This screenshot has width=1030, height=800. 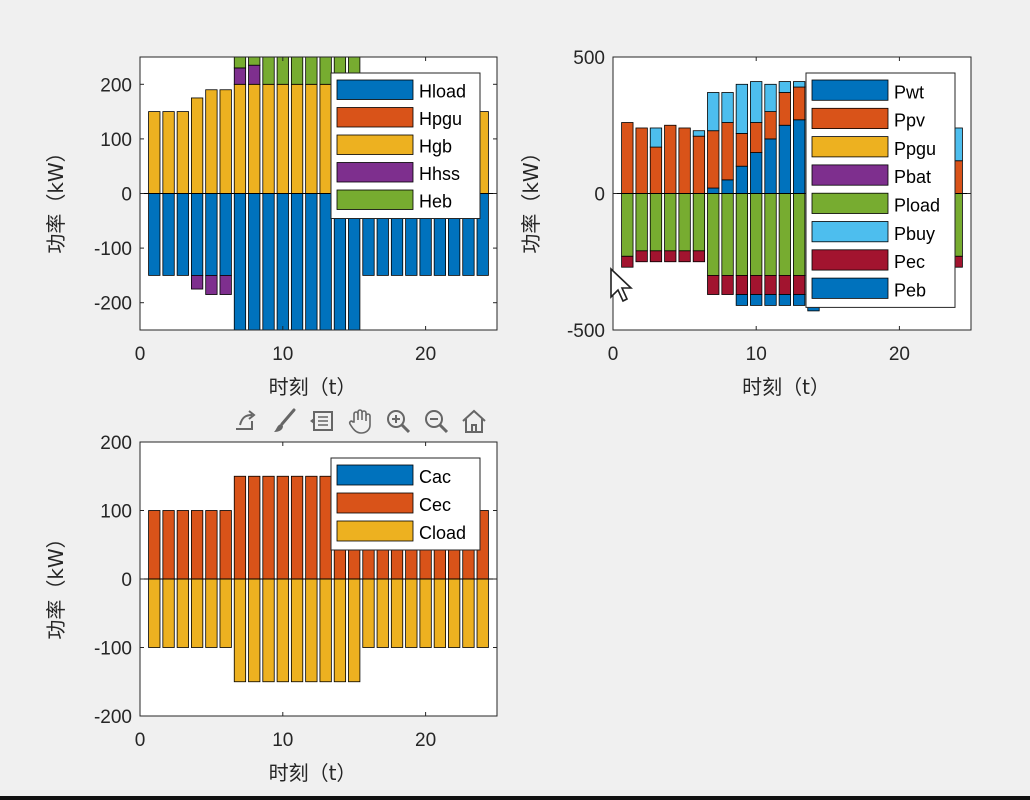 What do you see at coordinates (375, 199) in the screenshot?
I see `legend-swatch-Heb` at bounding box center [375, 199].